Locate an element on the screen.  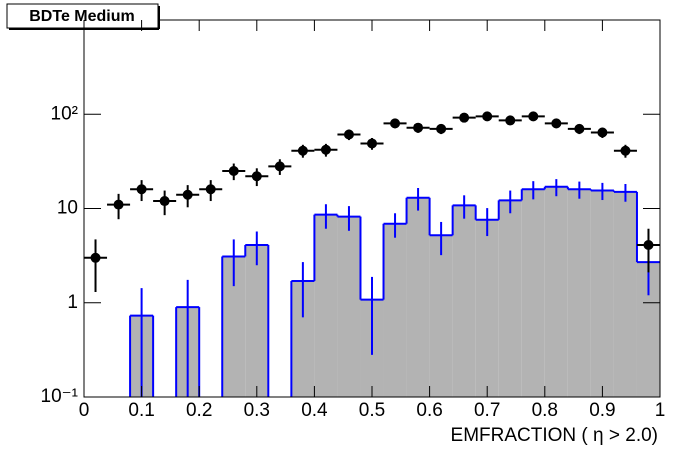
x-tick-label: 0.3 is located at coordinates (257, 410).